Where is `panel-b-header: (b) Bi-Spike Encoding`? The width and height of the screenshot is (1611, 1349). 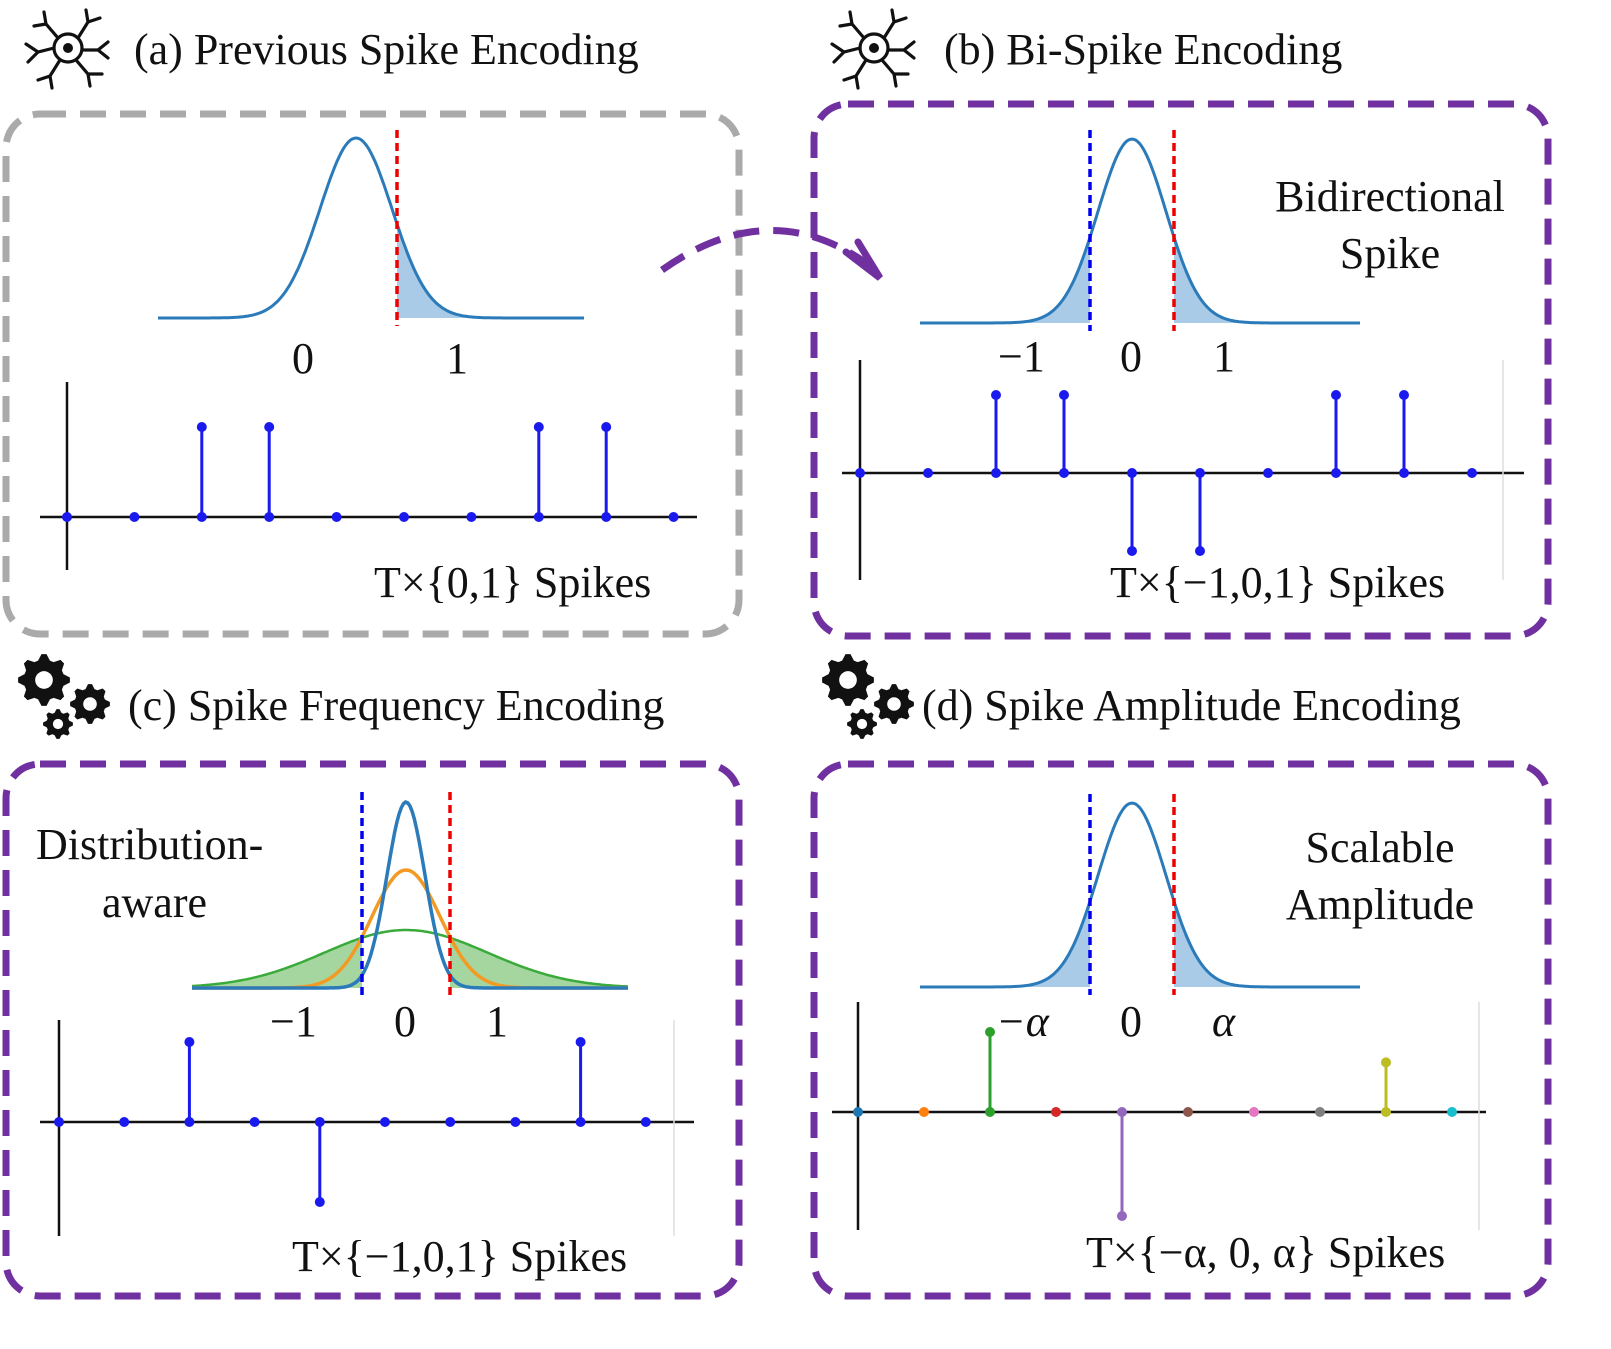
panel-b-header: (b) Bi-Spike Encoding is located at coordinates (1086, 49).